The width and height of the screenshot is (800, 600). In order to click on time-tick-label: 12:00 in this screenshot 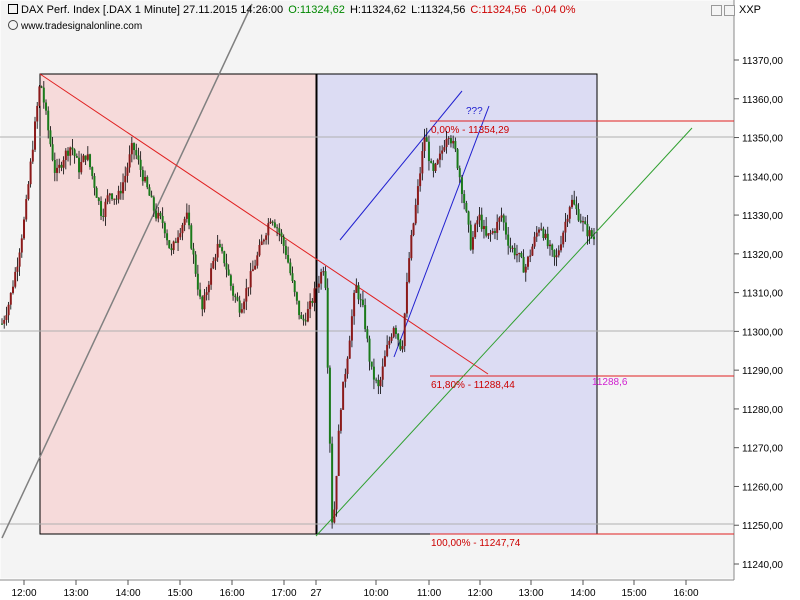, I will do `click(23, 593)`.